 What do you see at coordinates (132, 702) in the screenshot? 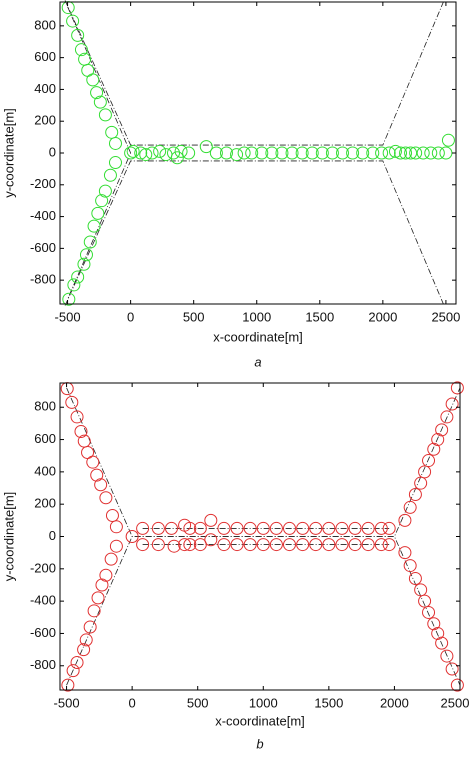
I see `x-tick-label: 0` at bounding box center [132, 702].